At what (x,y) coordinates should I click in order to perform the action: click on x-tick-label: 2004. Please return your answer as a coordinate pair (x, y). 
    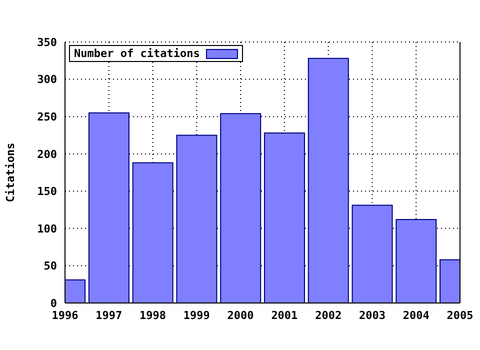
    Looking at the image, I should click on (416, 315).